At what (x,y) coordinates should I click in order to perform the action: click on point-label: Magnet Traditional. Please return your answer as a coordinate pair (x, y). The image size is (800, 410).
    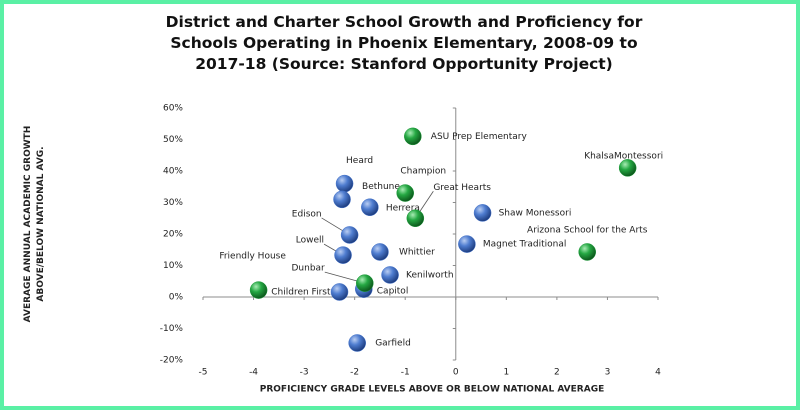
    Looking at the image, I should click on (524, 245).